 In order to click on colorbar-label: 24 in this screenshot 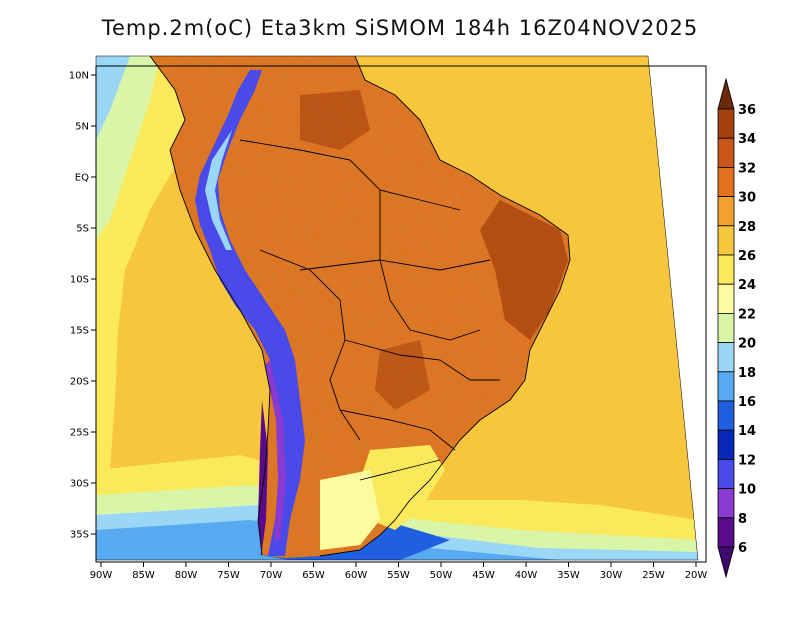, I will do `click(747, 285)`.